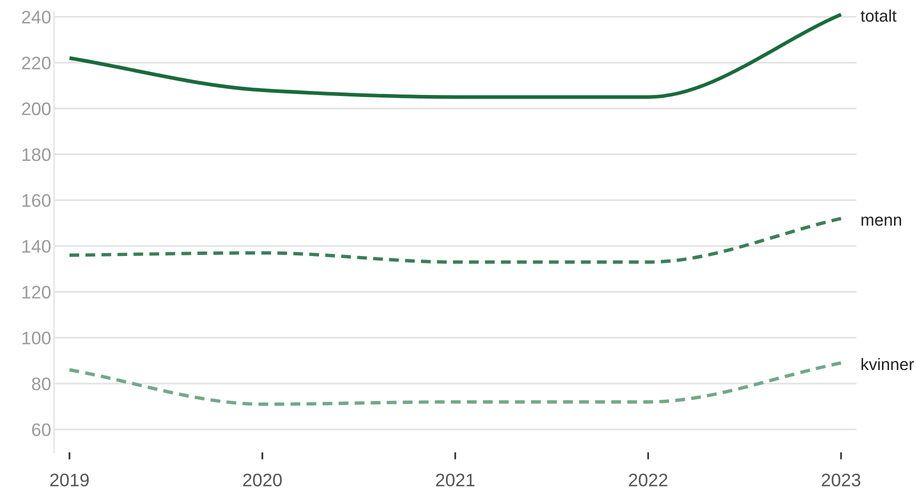 Image resolution: width=916 pixels, height=489 pixels. Describe the element at coordinates (36, 200) in the screenshot. I see `y-tick-label: 160` at that location.